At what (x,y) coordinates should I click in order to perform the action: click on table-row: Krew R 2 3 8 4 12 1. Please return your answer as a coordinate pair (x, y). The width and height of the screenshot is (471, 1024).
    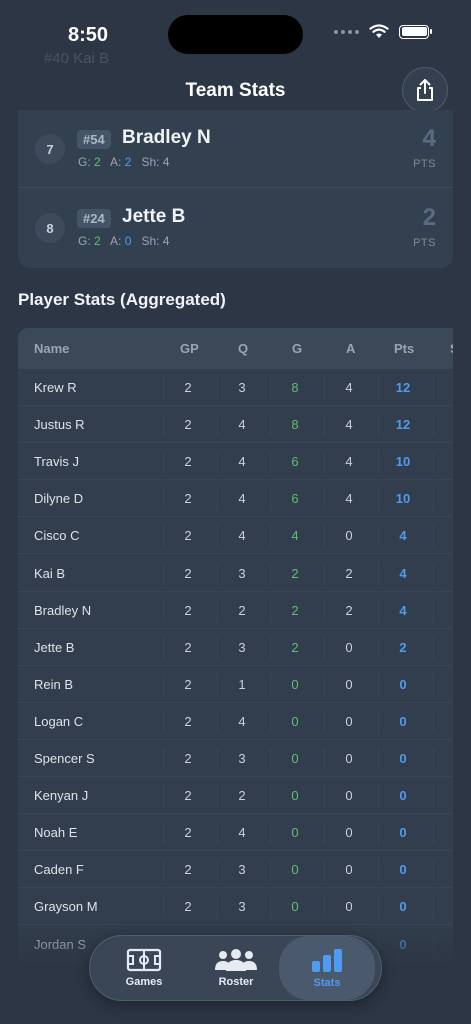
    Looking at the image, I should click on (235, 387).